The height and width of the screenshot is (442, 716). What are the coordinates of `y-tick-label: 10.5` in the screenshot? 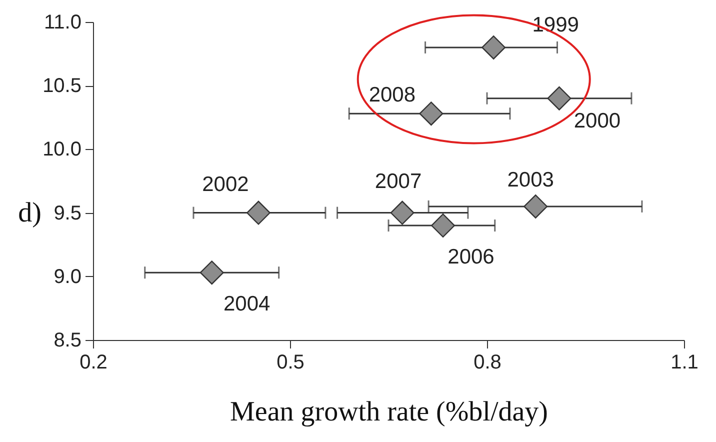 It's located at (62, 86).